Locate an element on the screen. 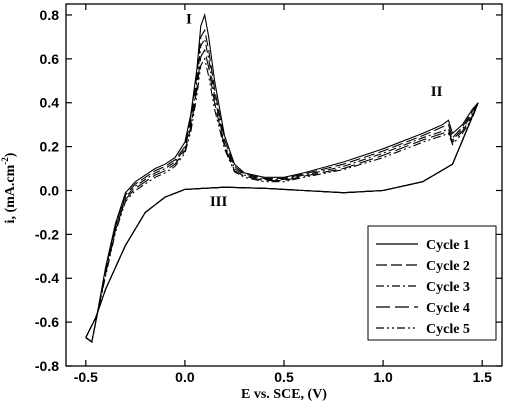 This screenshot has height=404, width=509. legend-box is located at coordinates (432, 283).